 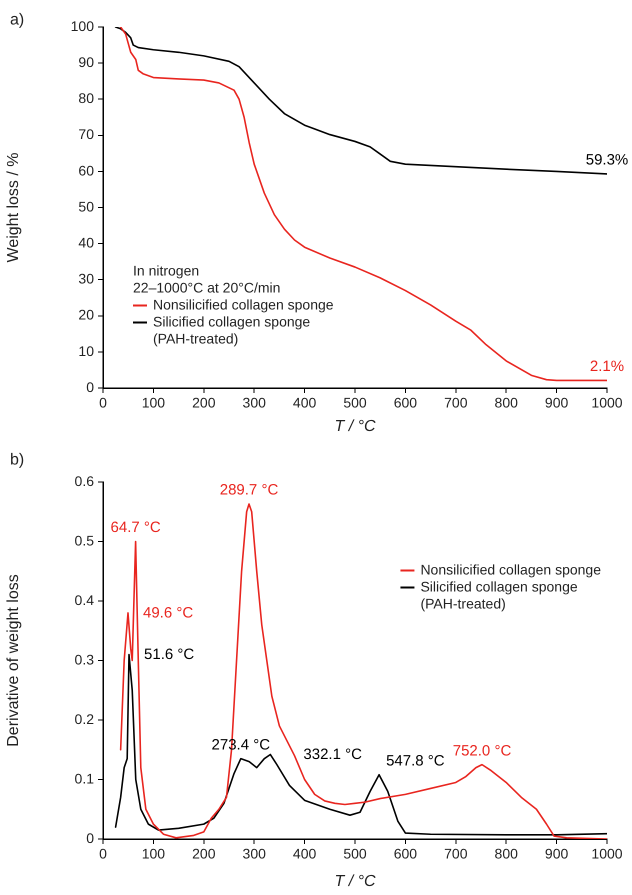 I want to click on y-tick-label: 0.4, so click(x=84, y=600).